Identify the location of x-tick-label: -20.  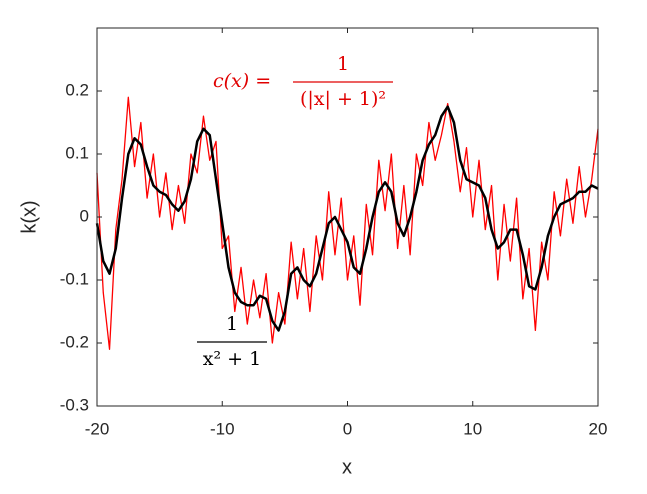
(97, 428).